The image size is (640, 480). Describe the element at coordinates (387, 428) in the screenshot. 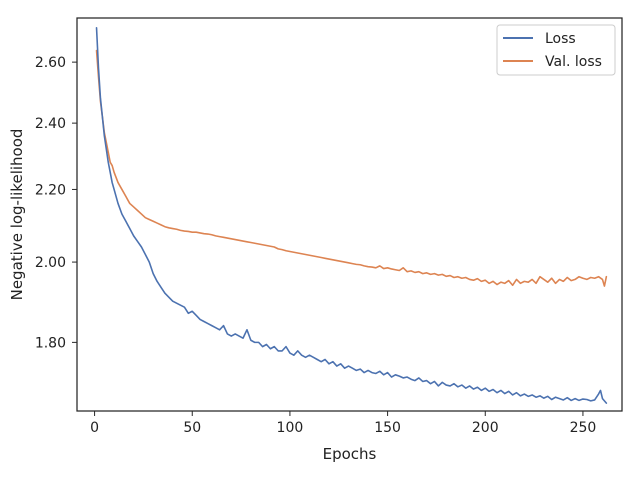

I see `x-tick-label: 150` at that location.